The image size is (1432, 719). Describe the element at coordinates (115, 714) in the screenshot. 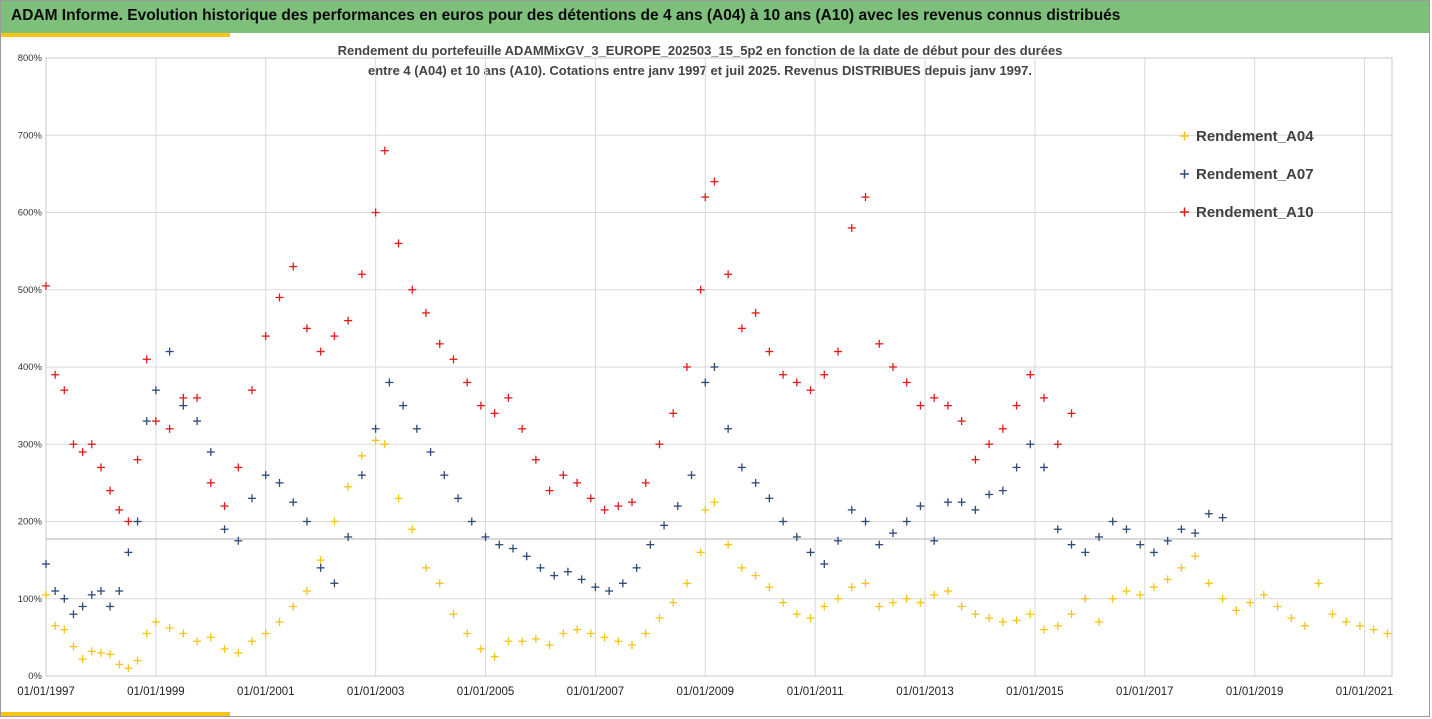

I see `accent-bar-bottom` at that location.